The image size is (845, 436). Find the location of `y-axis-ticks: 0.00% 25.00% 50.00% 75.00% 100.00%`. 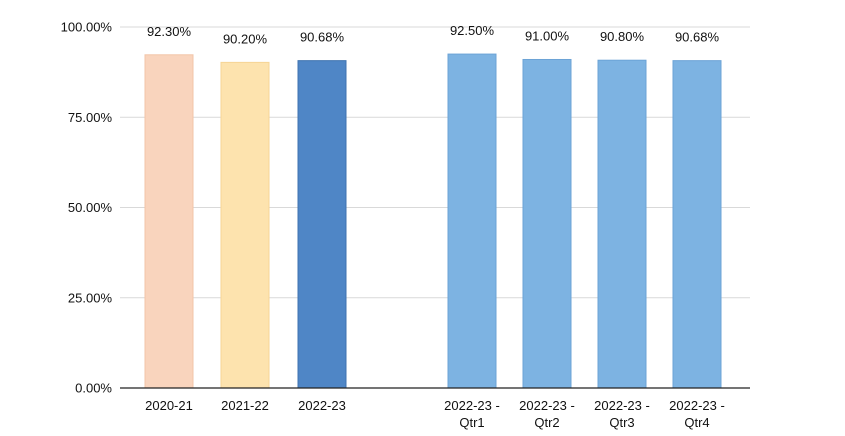

y-axis-ticks: 0.00% 25.00% 50.00% 75.00% 100.00% is located at coordinates (87, 208).